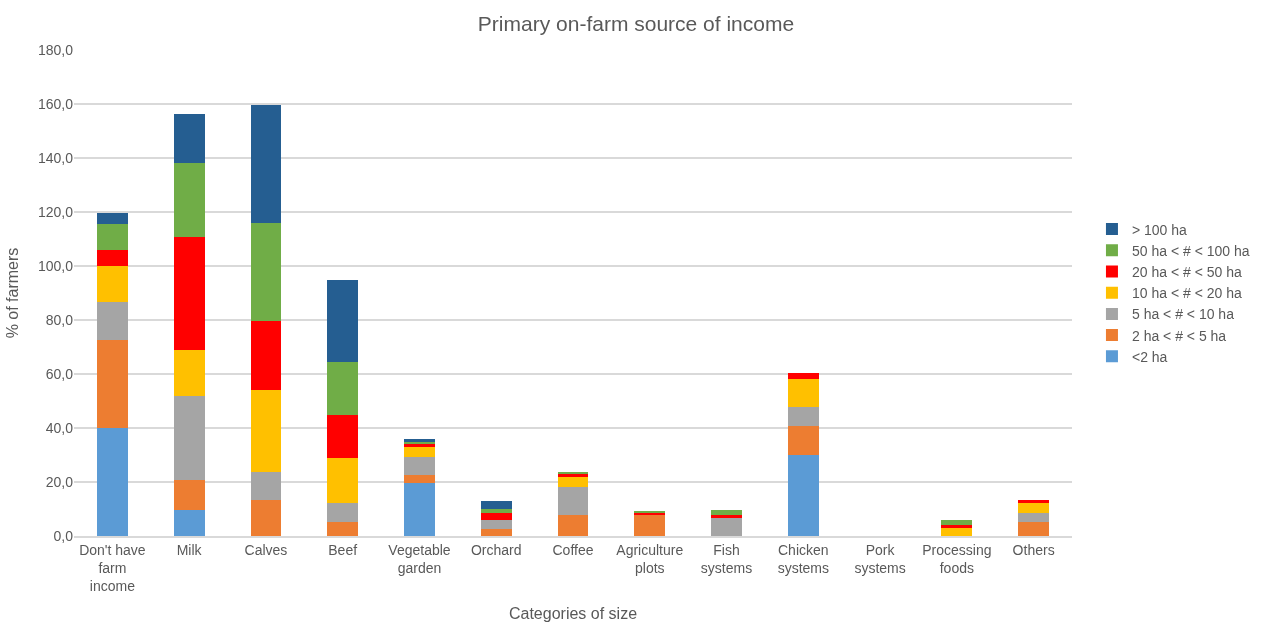 Image resolution: width=1272 pixels, height=632 pixels. I want to click on x-tick-label: Don't have farm income, so click(112, 567).